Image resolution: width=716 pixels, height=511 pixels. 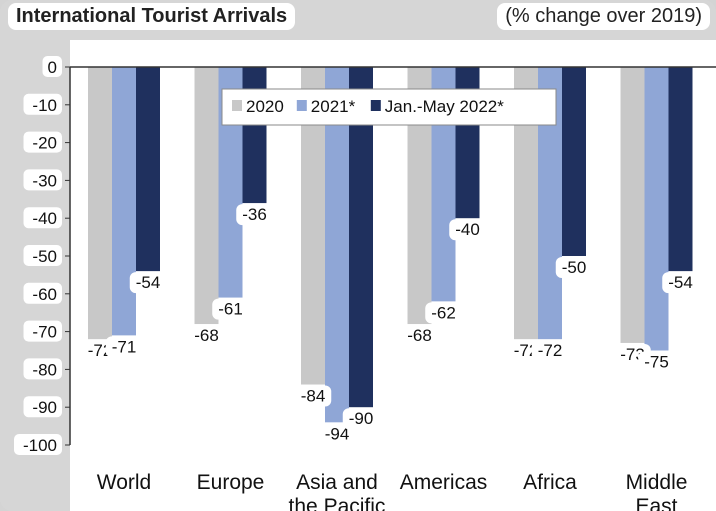 I want to click on y-tick-label: -70, so click(x=44, y=332).